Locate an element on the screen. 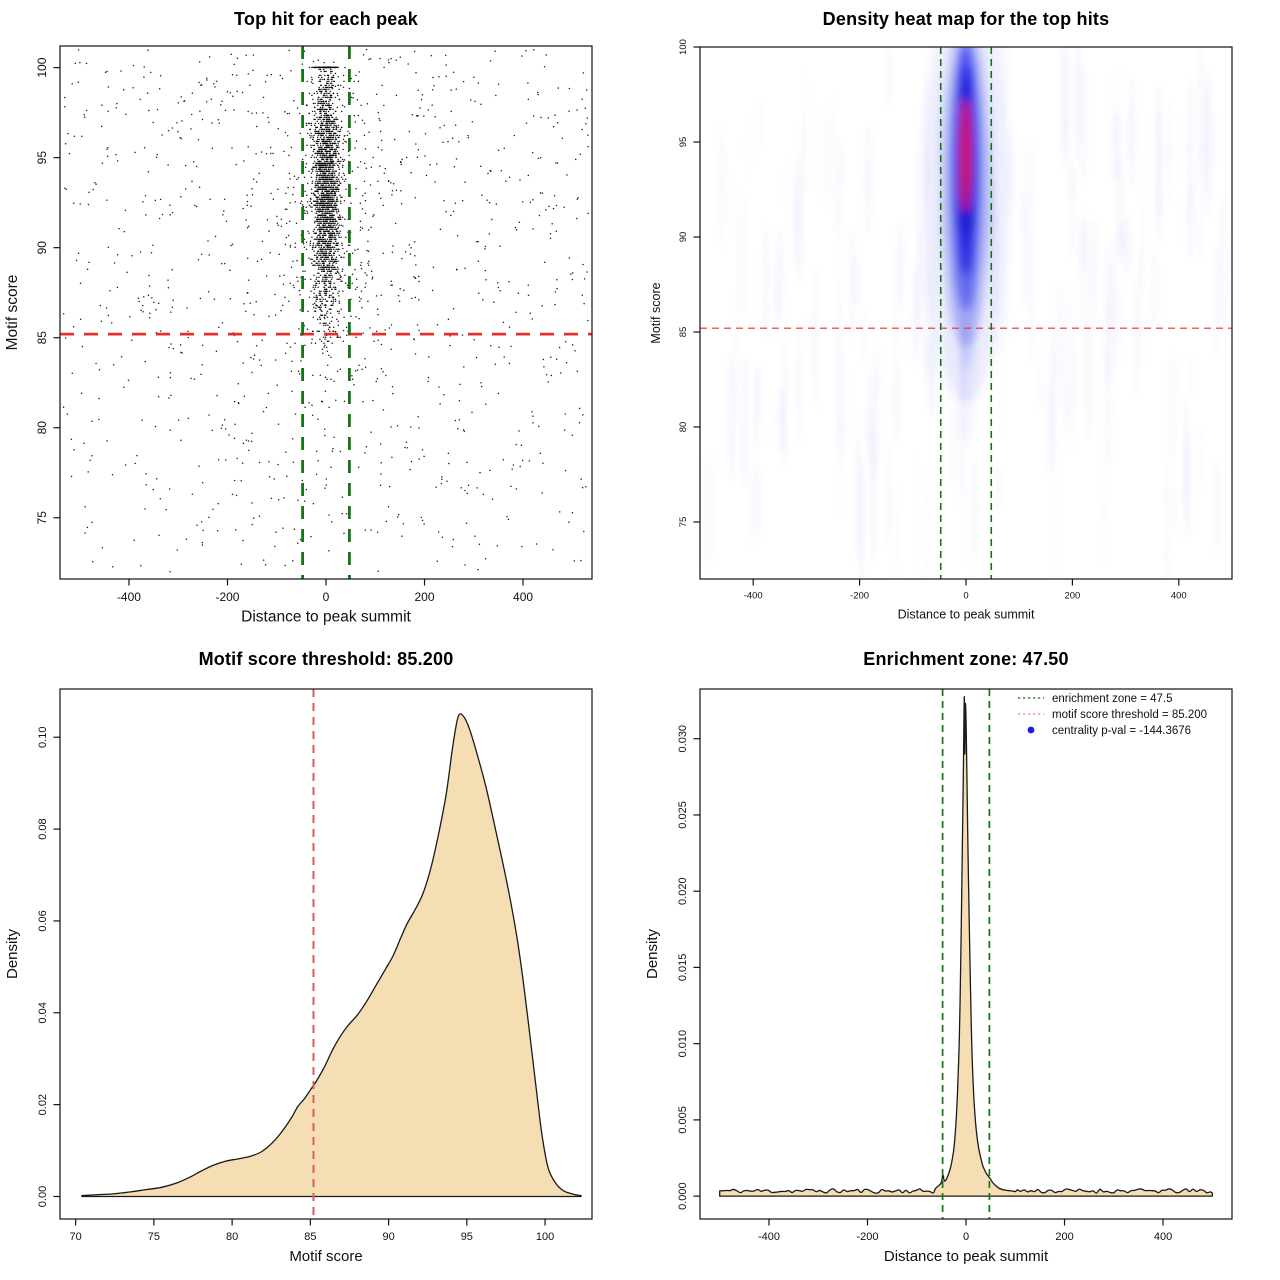  blob-ellipse is located at coordinates (966, 294).